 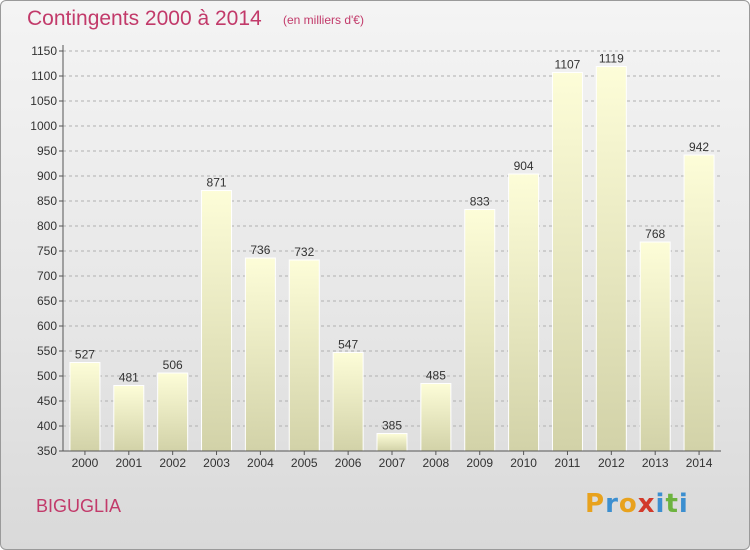 I want to click on value-label-2003: 871, so click(x=217, y=183).